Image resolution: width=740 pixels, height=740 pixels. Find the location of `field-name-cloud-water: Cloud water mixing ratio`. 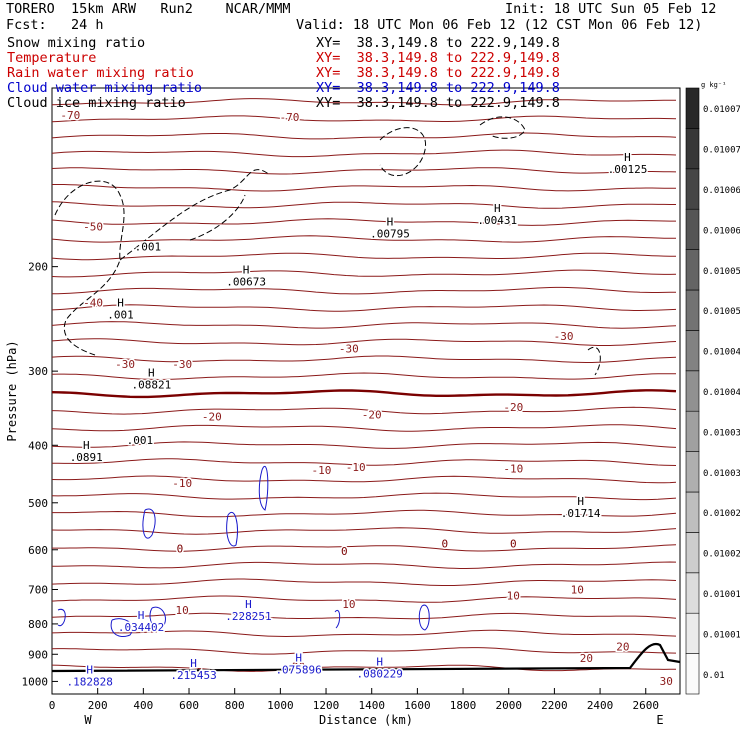

field-name-cloud-water: Cloud water mixing ratio is located at coordinates (105, 88).